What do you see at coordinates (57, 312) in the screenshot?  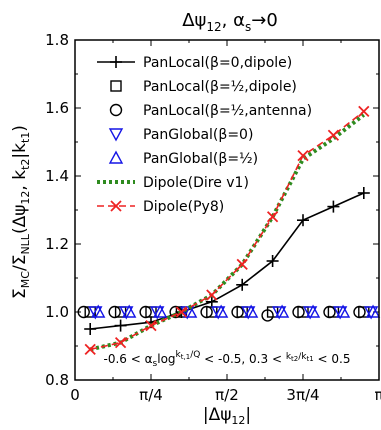 I see `y-tick-label-1: 1.0` at bounding box center [57, 312].